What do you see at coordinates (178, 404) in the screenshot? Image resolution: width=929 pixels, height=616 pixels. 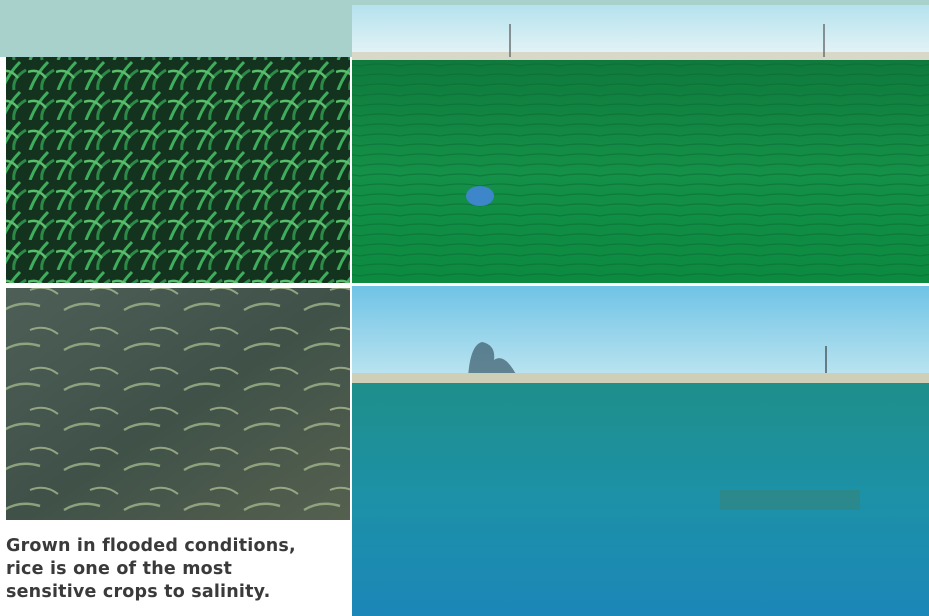 I see `photo-flooded-closeup` at bounding box center [178, 404].